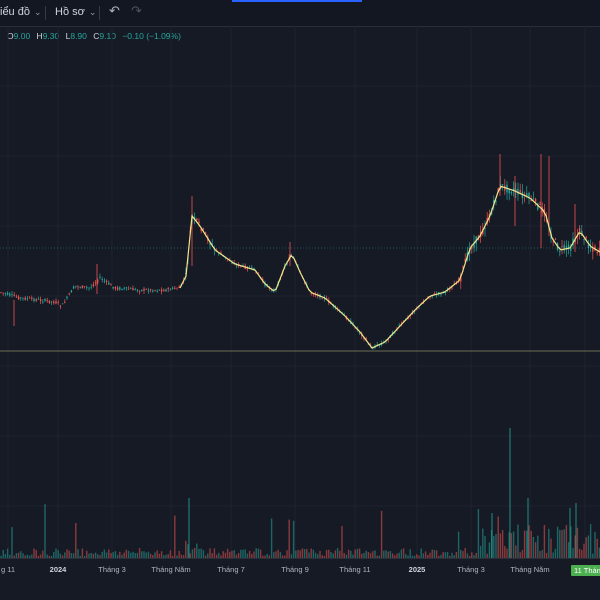 The image size is (600, 600). I want to click on top-toolbar: iểu đồ ⌄ Hồ sơ ⌄ ↶ ↷, so click(300, 13).